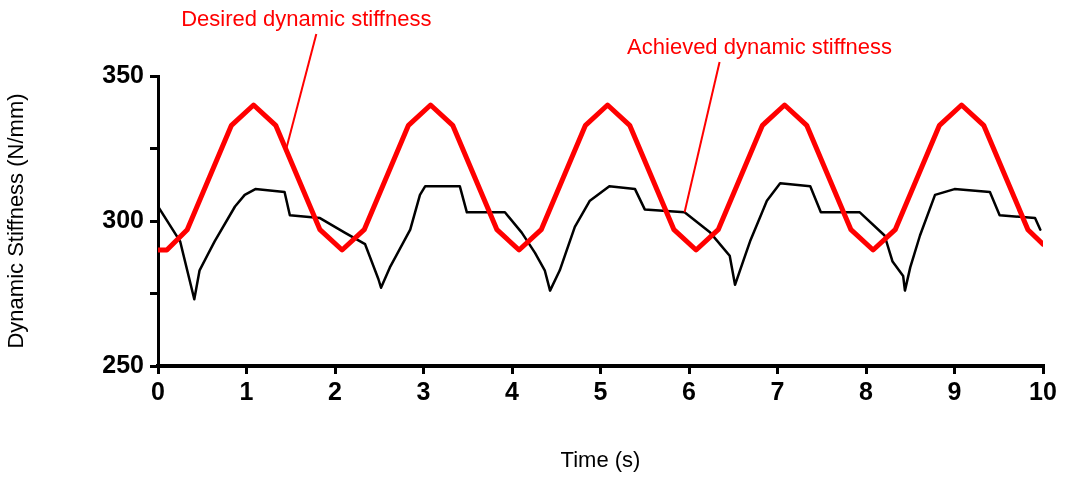  Describe the element at coordinates (760, 47) in the screenshot. I see `annotation: Achieved dynamic stiffness` at that location.